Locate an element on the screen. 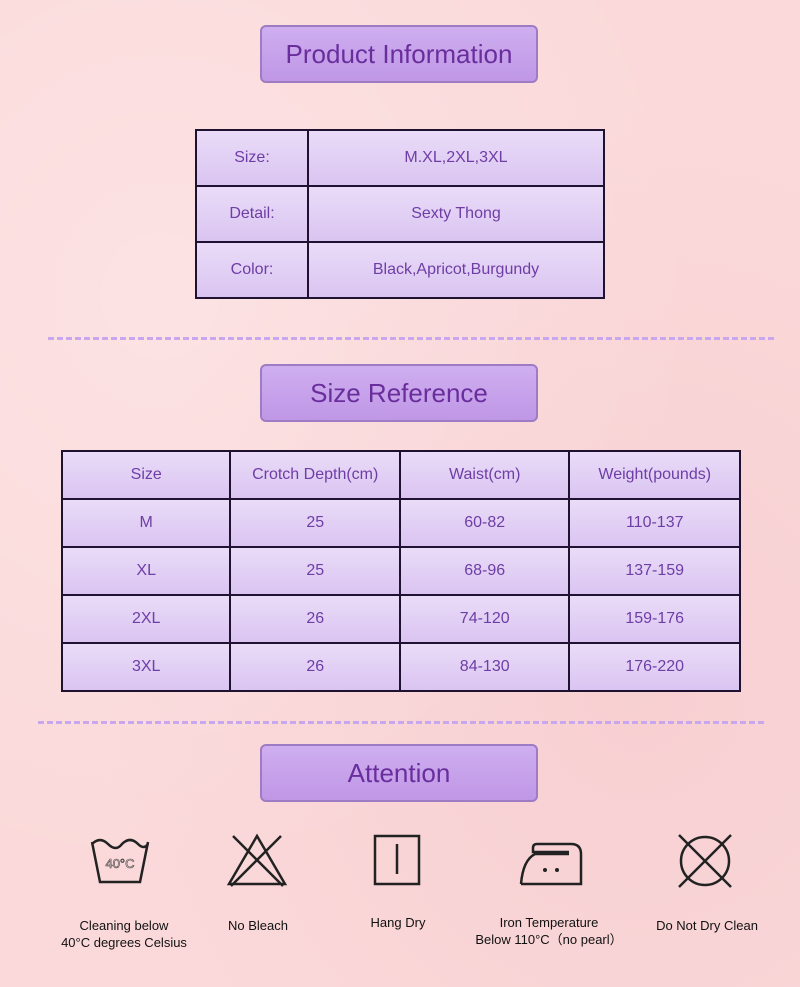  column-header: Weight(pounds) is located at coordinates (654, 475).